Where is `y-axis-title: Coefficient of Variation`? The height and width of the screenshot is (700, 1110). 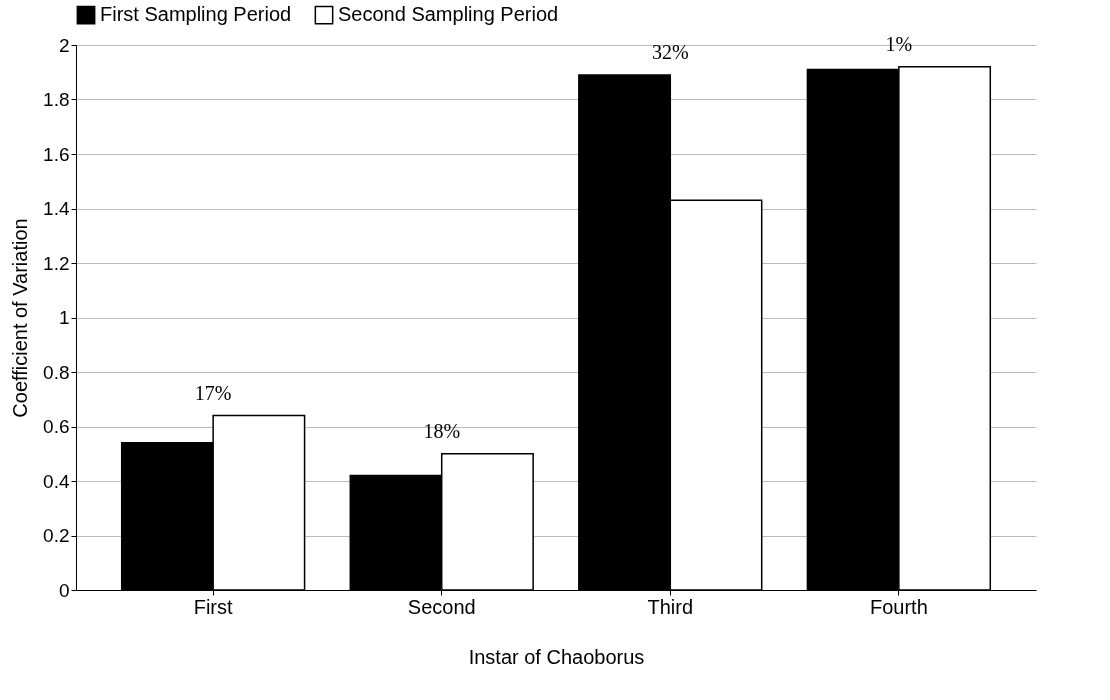
y-axis-title: Coefficient of Variation is located at coordinates (20, 318).